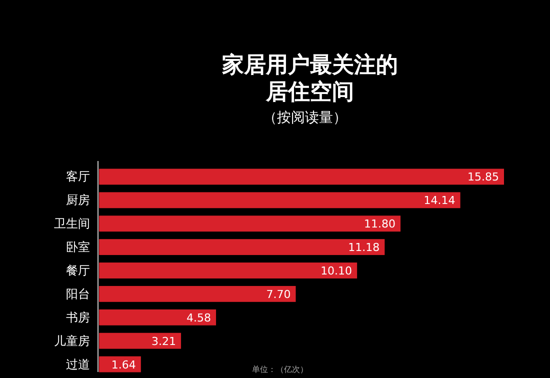 The width and height of the screenshot is (550, 378). What do you see at coordinates (78, 271) in the screenshot?
I see `y-tick-label: 餐厅` at bounding box center [78, 271].